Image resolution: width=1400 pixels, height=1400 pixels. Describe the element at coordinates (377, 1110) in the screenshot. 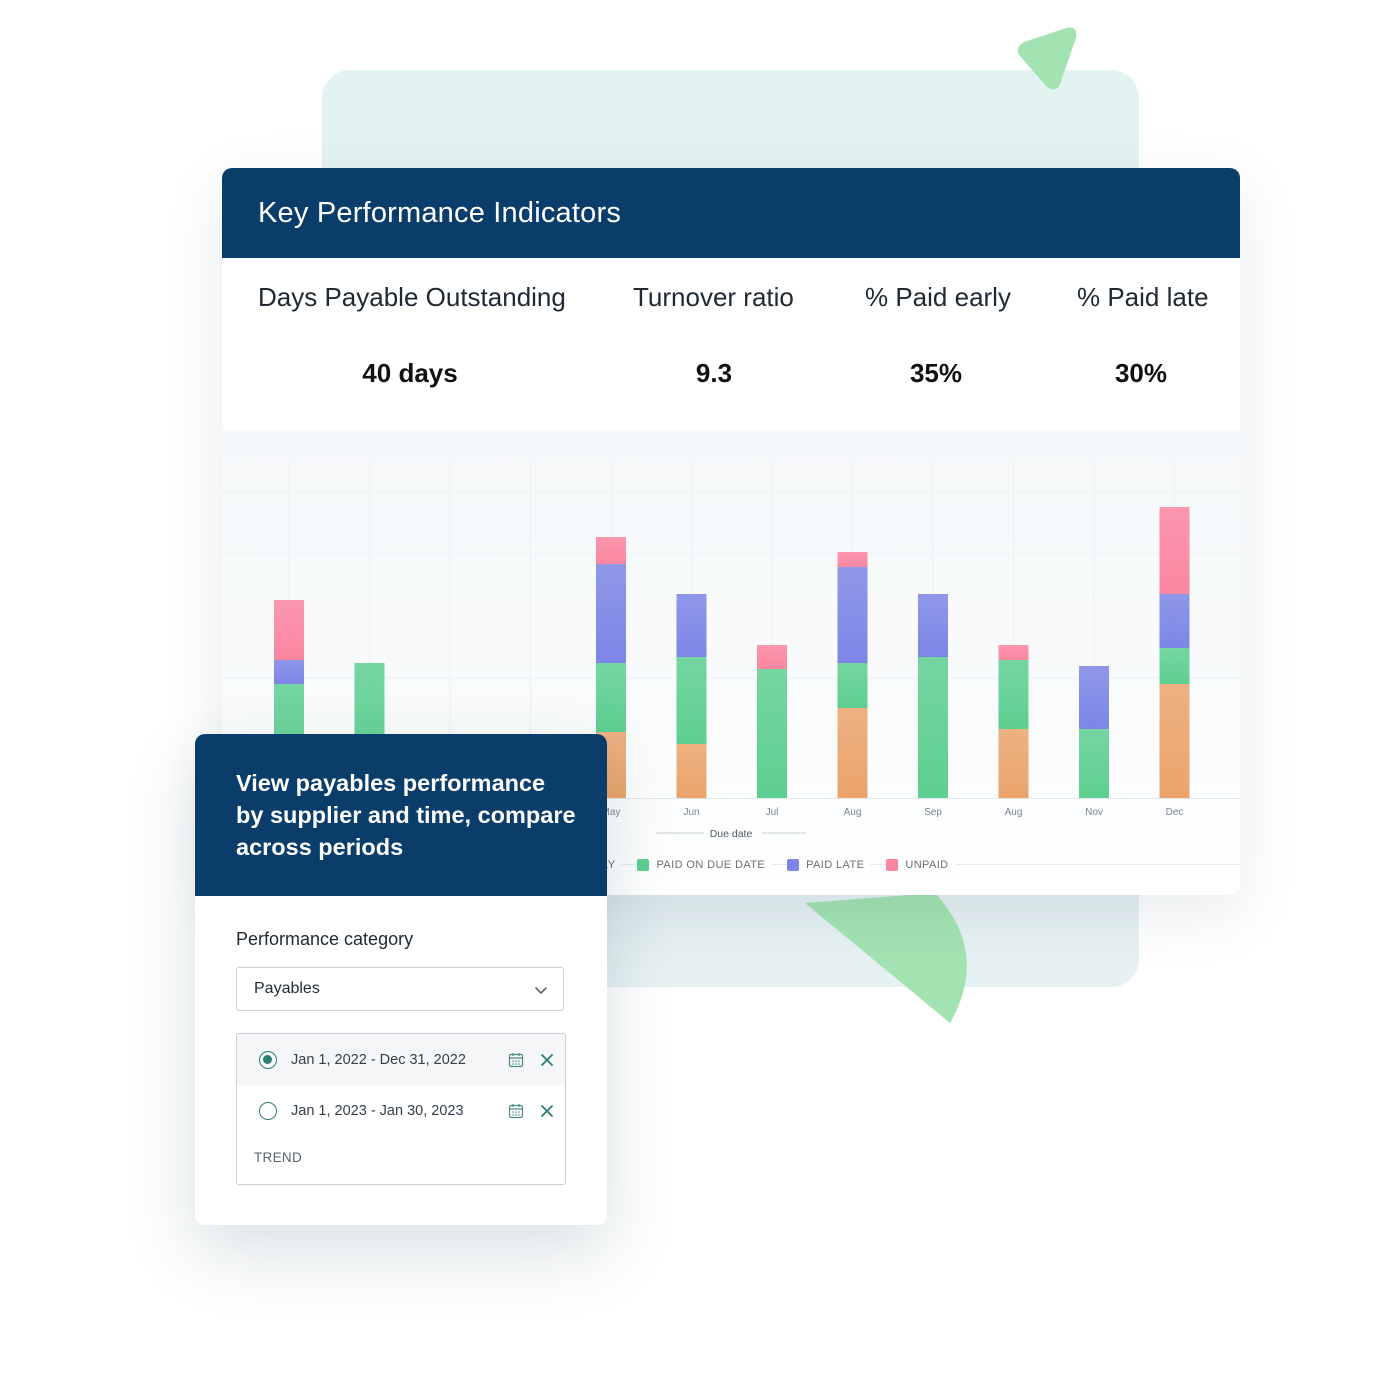

I see `period-range: Jan 1, 2023 - Jan 30, 2023` at that location.